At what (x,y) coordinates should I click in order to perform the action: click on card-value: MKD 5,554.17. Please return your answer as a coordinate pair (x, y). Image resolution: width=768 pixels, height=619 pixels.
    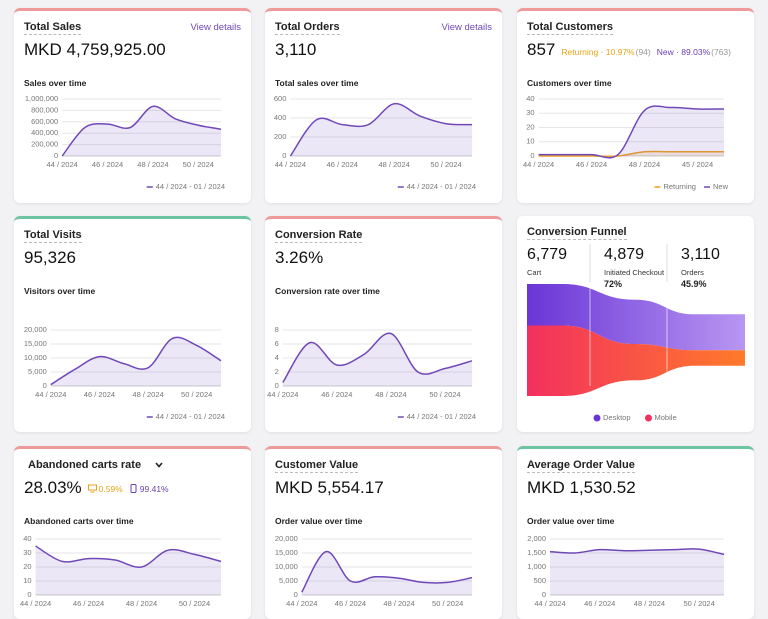
    Looking at the image, I should click on (329, 487).